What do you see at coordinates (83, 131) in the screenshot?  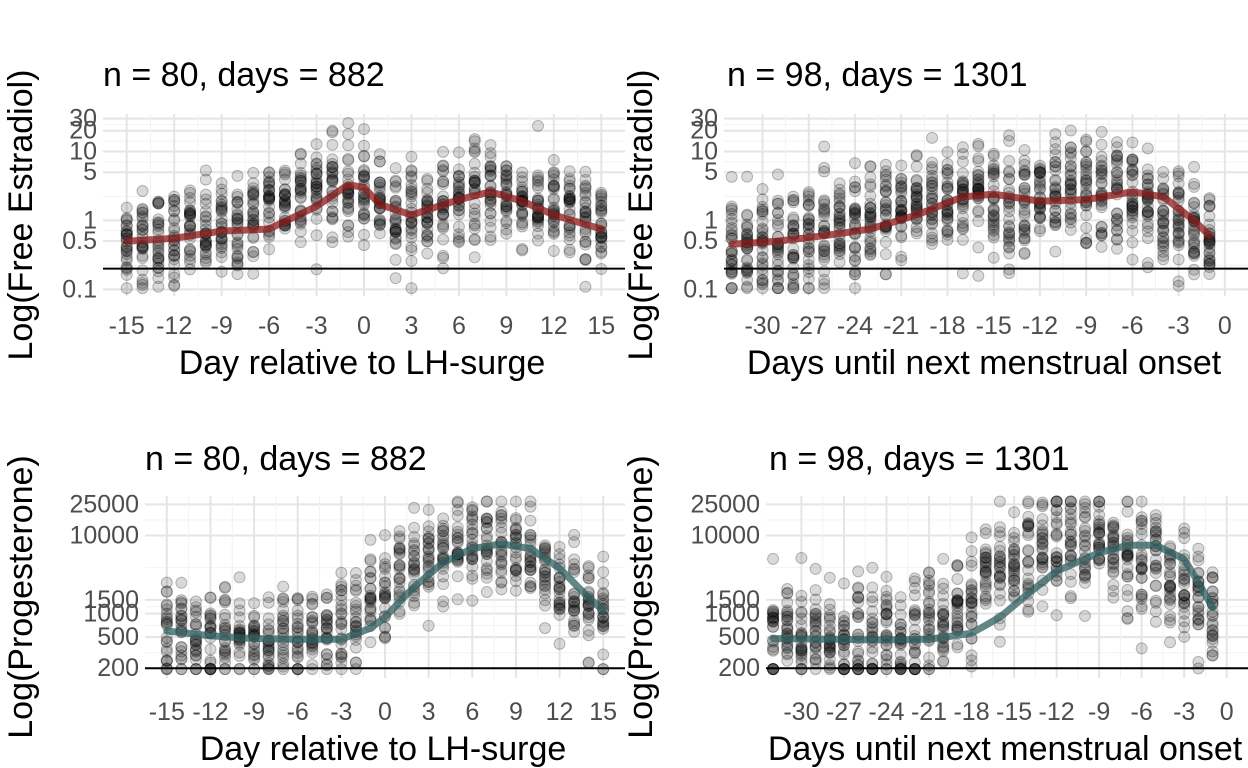 I see `y-tick-label: 20` at bounding box center [83, 131].